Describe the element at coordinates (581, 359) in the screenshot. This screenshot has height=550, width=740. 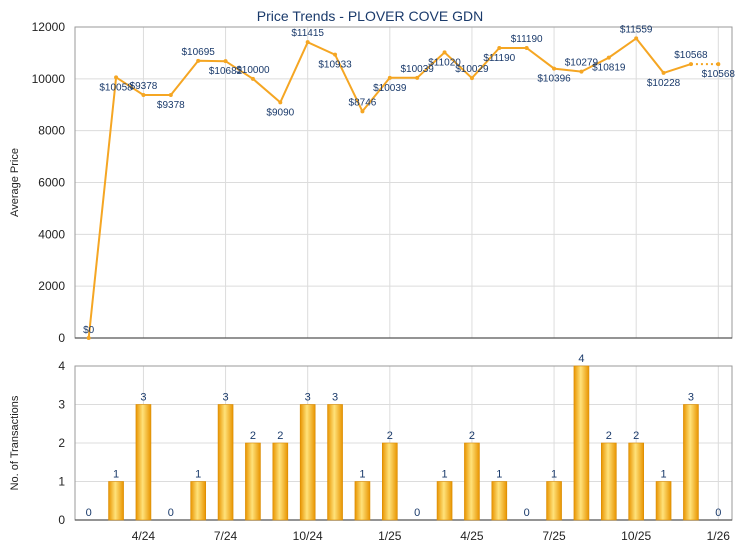
I see `tx-data-label: 4` at that location.